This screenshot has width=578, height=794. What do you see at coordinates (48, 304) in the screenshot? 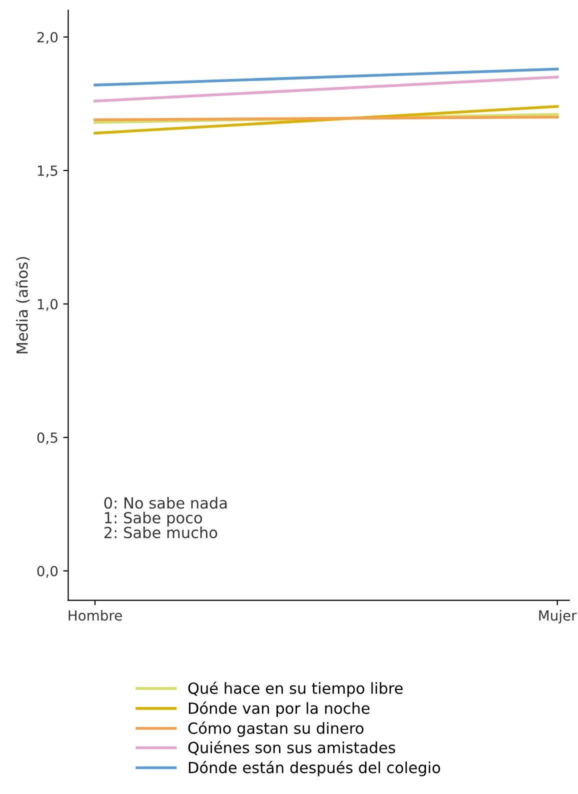
I see `y-tick-label: 1,0` at bounding box center [48, 304].